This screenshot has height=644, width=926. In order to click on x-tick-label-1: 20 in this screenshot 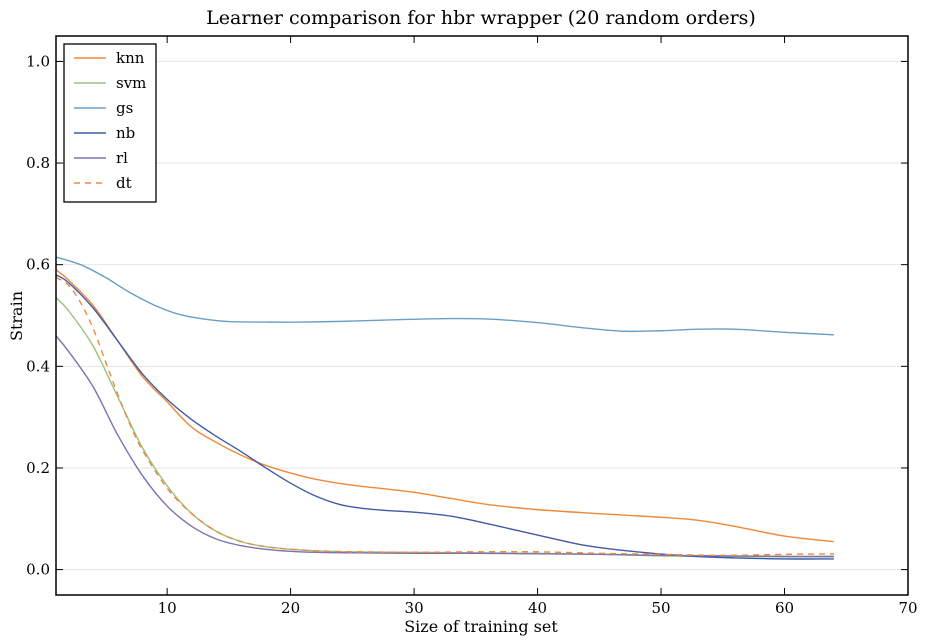, I will do `click(290, 608)`.